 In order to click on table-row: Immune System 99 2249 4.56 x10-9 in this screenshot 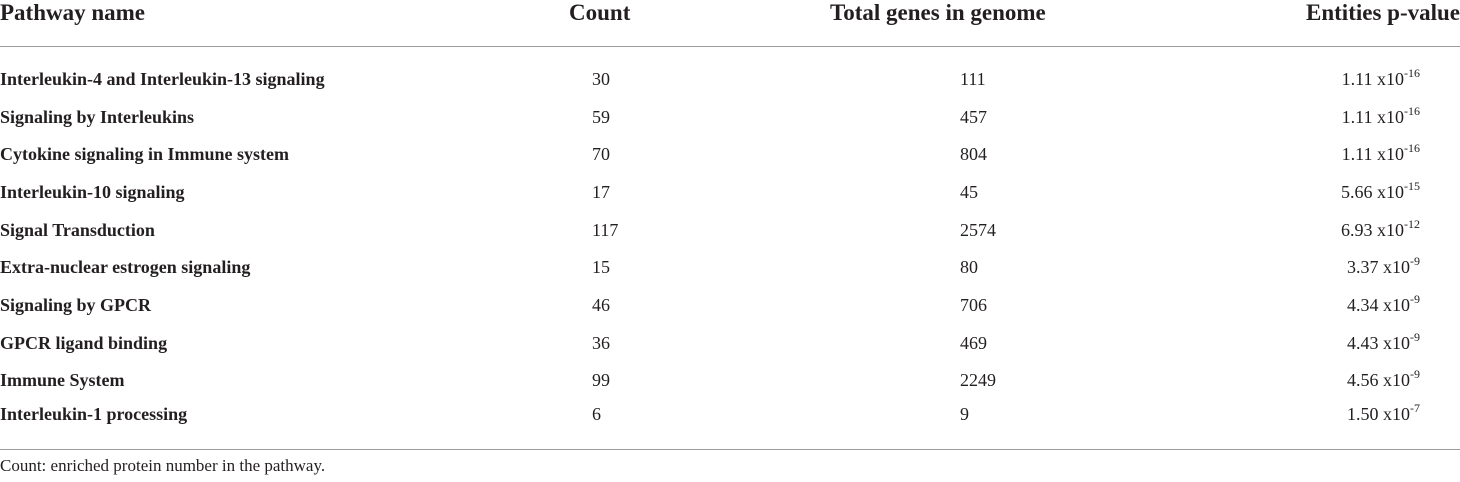, I will do `click(730, 381)`.